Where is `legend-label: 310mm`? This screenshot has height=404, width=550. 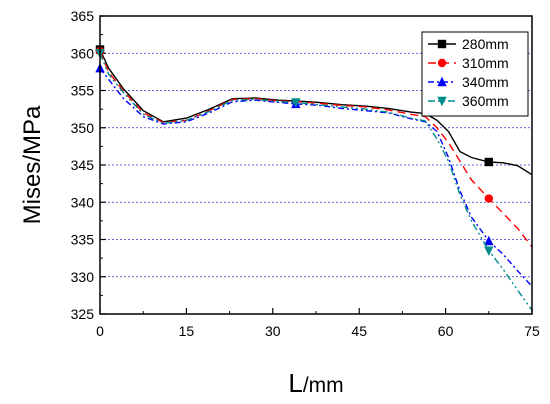
legend-label: 310mm is located at coordinates (485, 63).